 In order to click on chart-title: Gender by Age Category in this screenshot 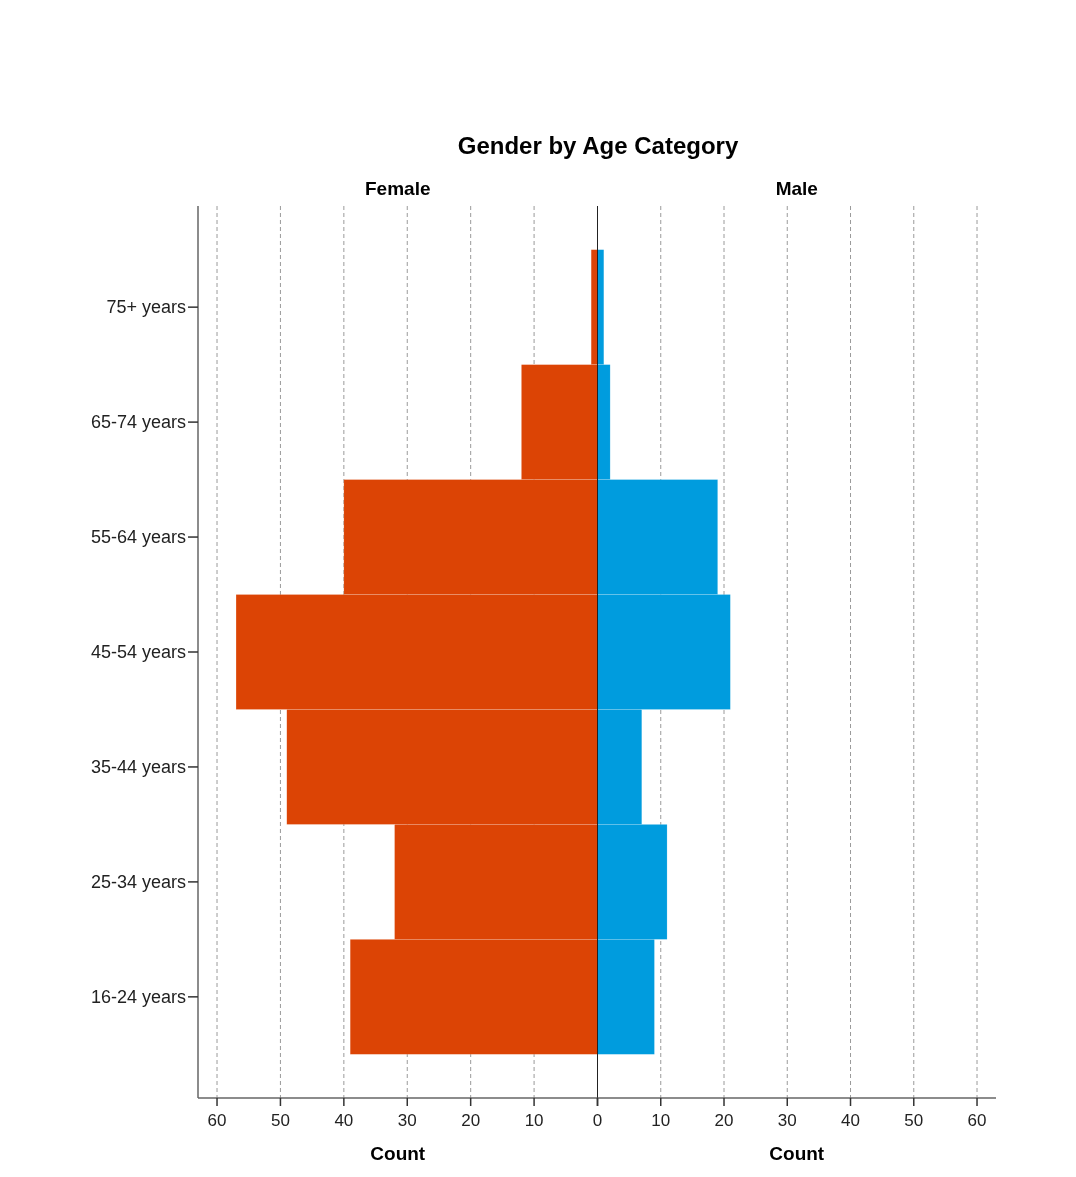, I will do `click(598, 145)`.